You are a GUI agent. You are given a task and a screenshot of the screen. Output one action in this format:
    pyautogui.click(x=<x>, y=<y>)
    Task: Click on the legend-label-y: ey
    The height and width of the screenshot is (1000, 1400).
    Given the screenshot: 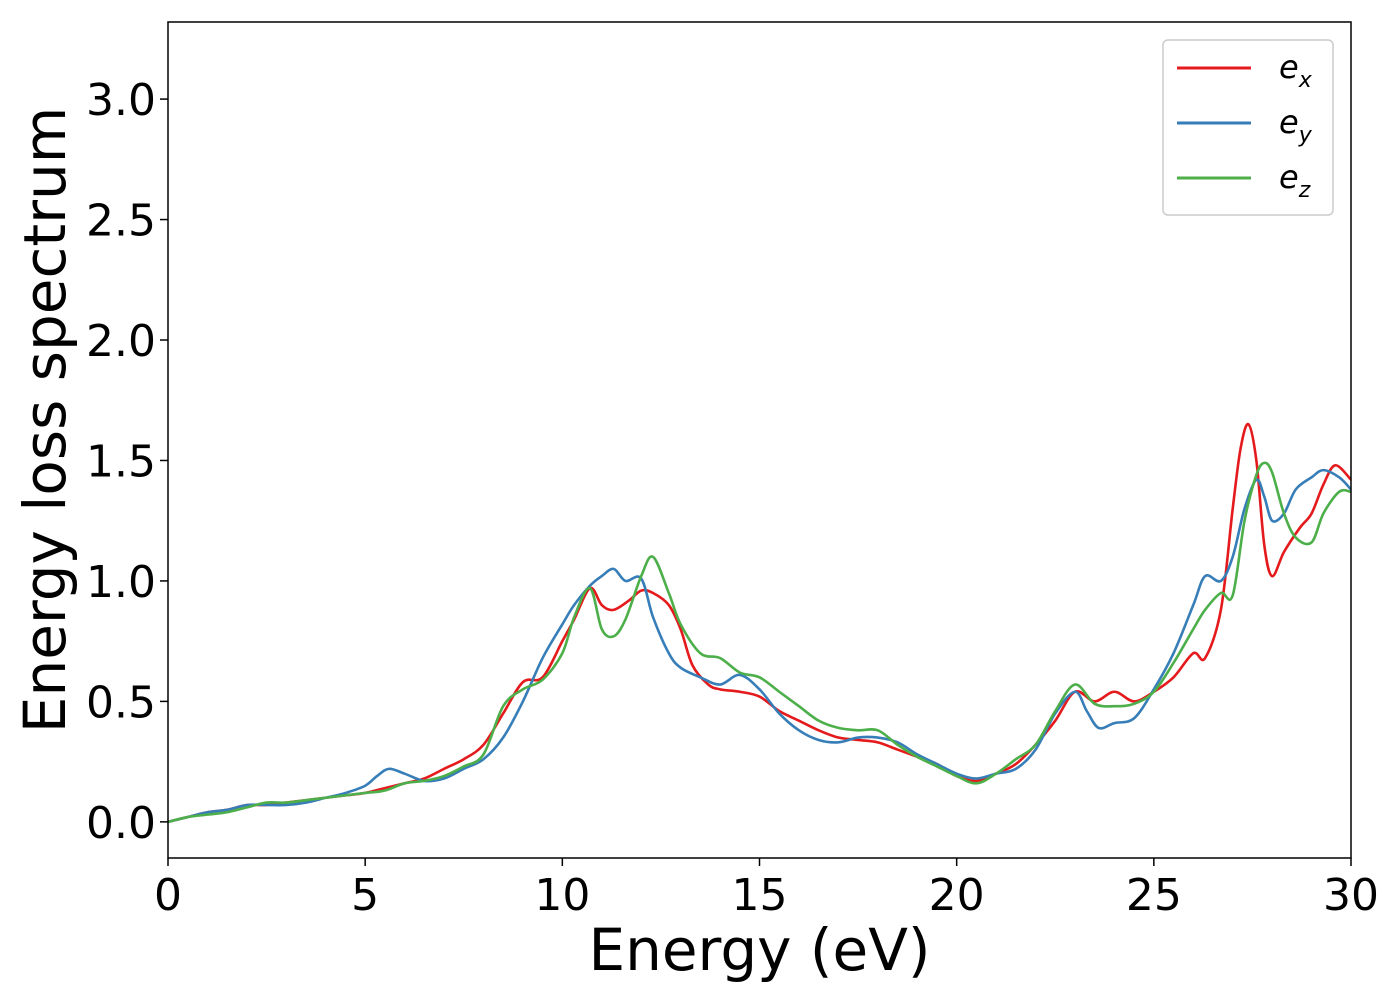 What is the action you would take?
    pyautogui.click(x=1296, y=125)
    